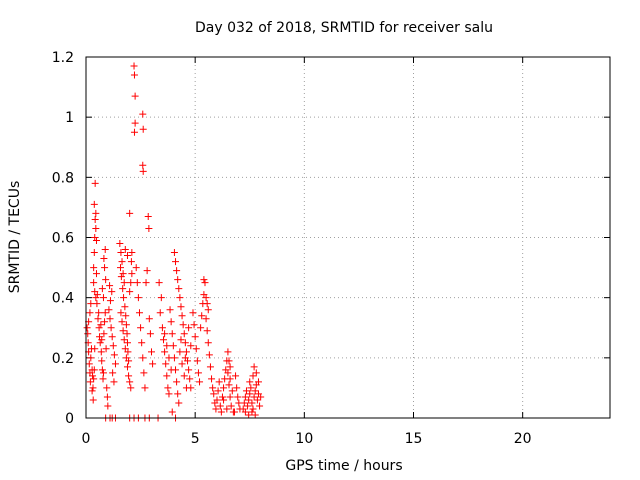 This screenshot has width=640, height=480. What do you see at coordinates (63, 178) in the screenshot?
I see `y-tick-label: 0.8` at bounding box center [63, 178].